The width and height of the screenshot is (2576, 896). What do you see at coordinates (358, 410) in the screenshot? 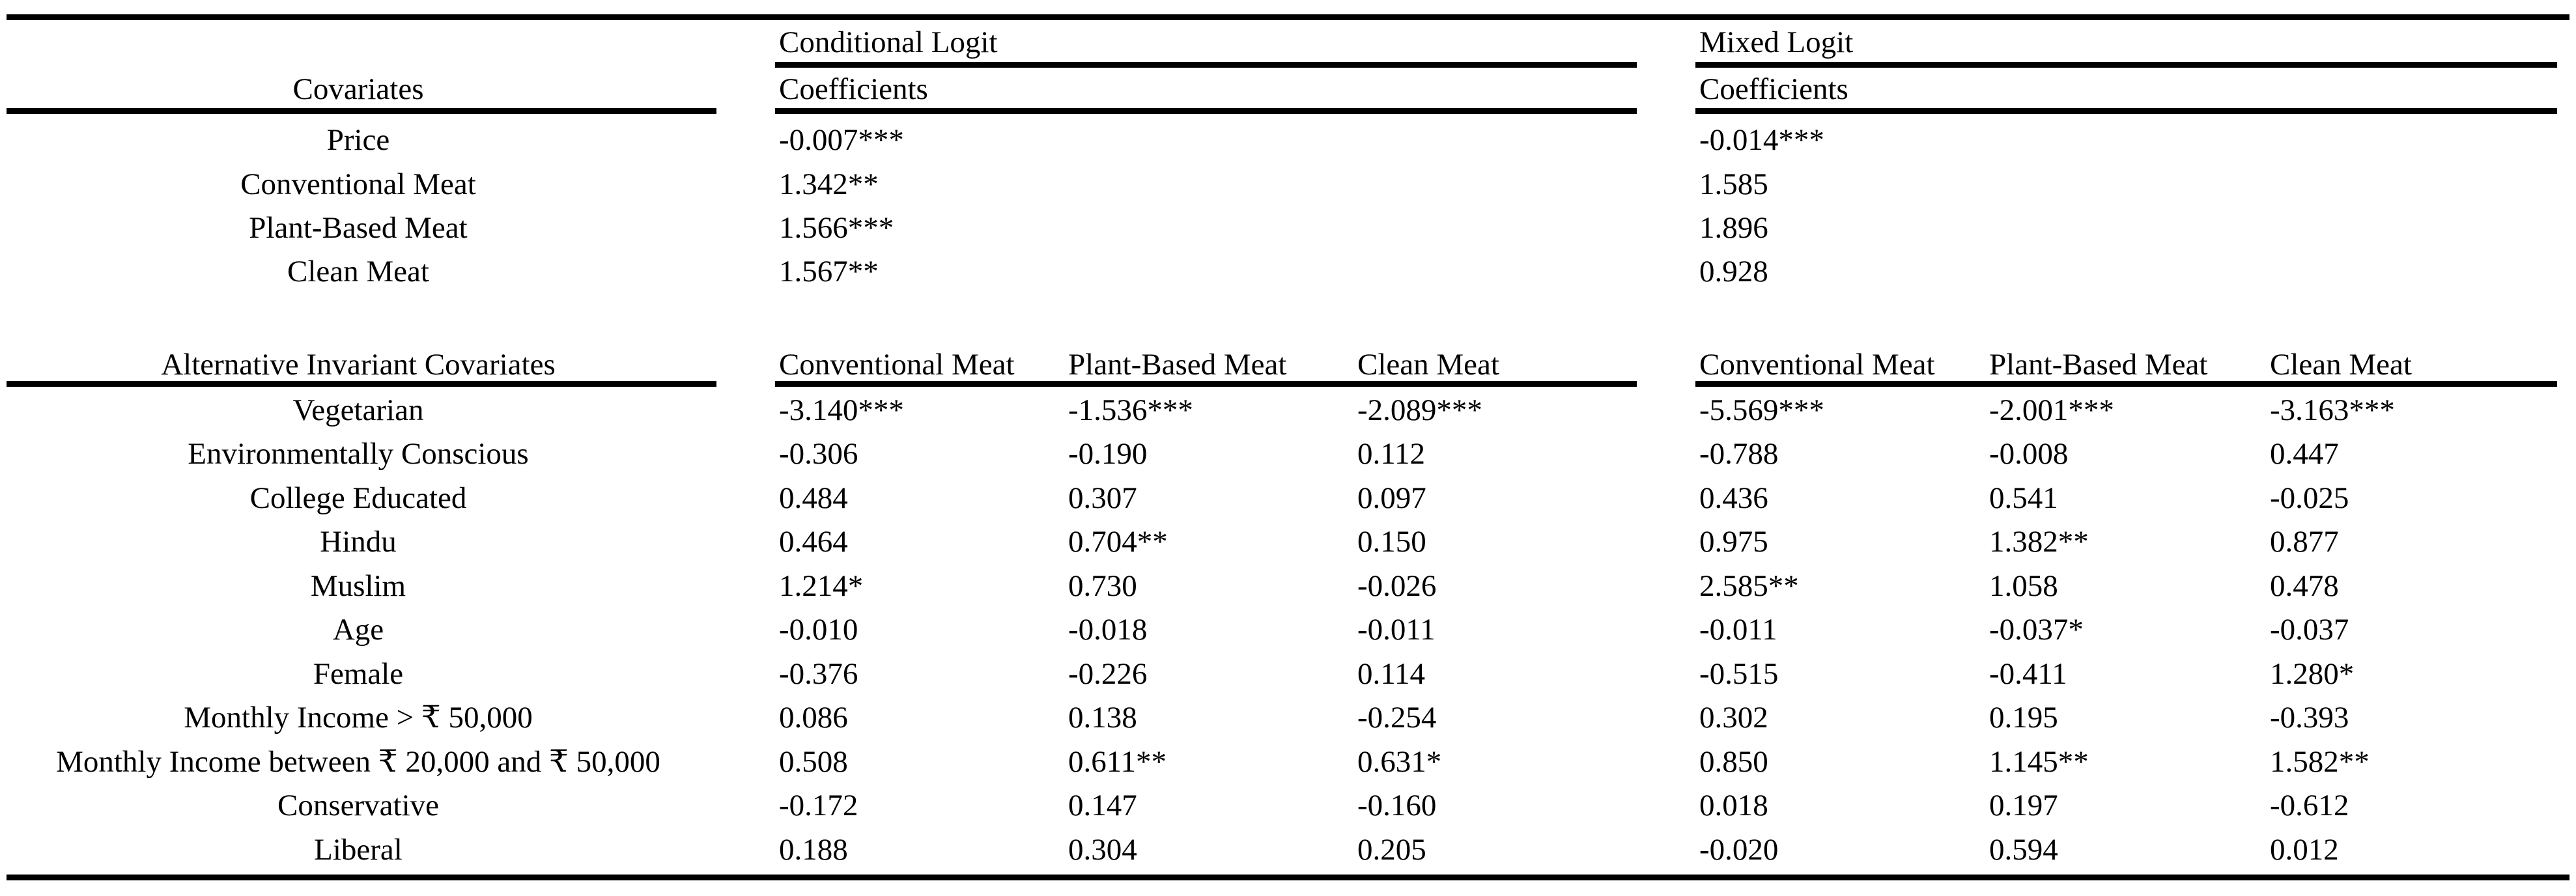
I see `row-label: Vegetarian` at bounding box center [358, 410].